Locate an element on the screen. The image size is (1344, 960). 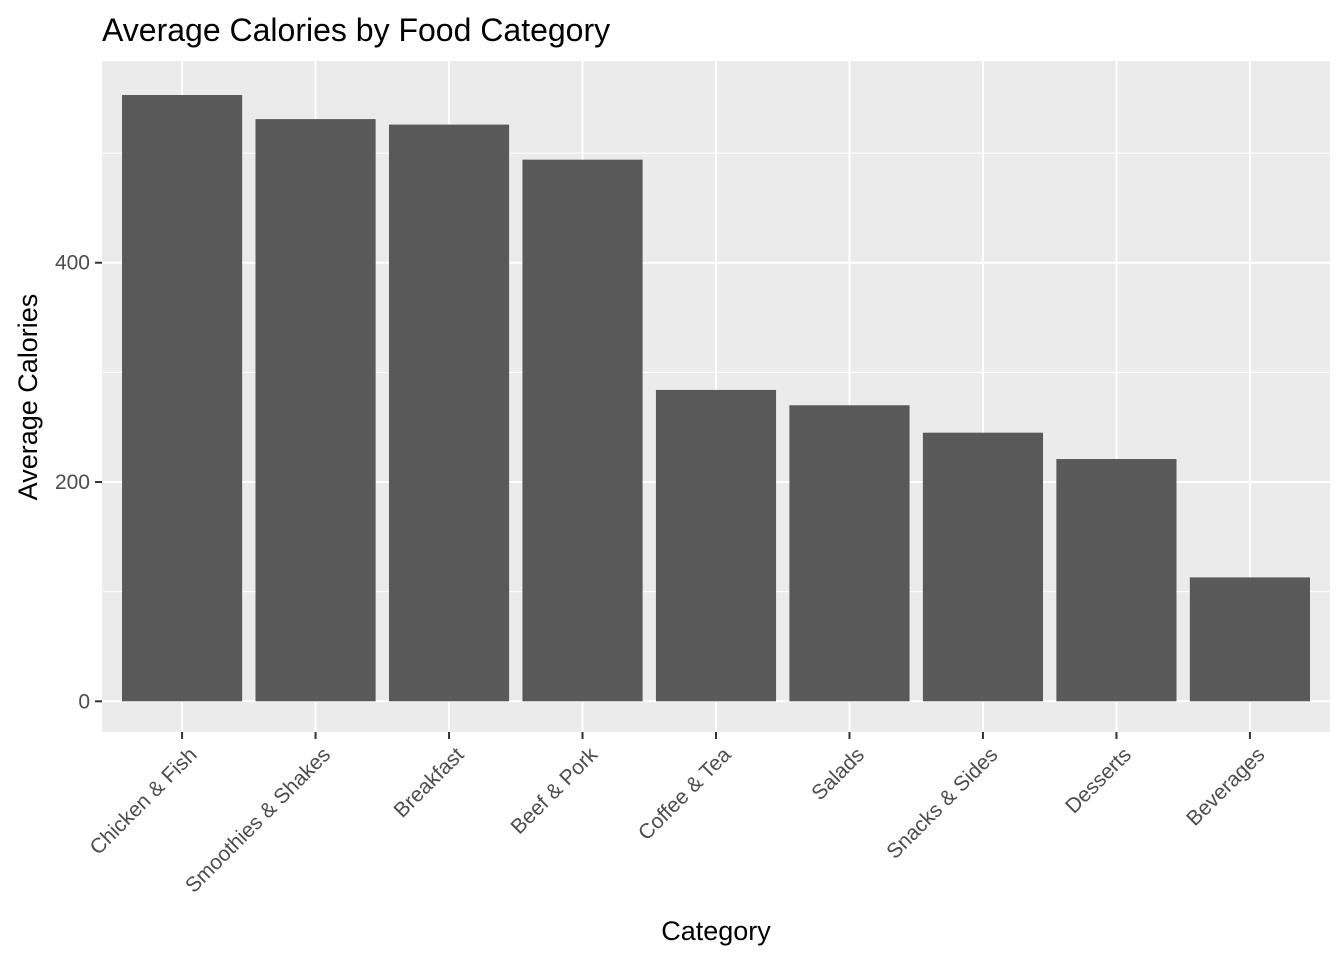
y-tick-label: 400 is located at coordinates (72, 263).